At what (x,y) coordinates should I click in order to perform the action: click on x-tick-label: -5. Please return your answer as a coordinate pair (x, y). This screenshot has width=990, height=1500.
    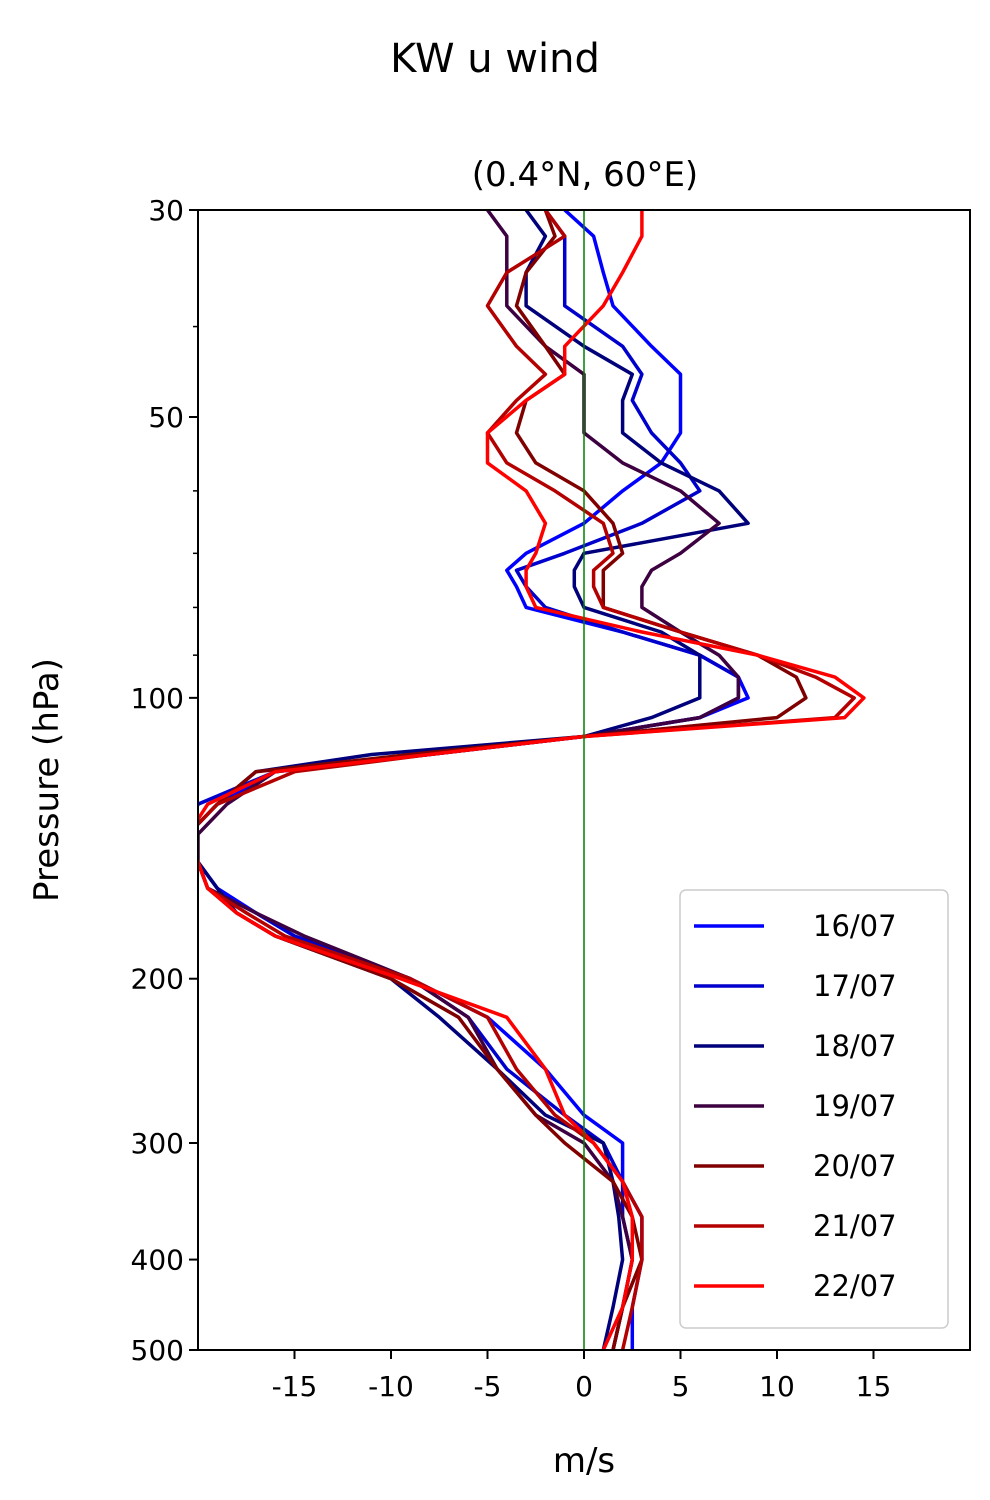
    Looking at the image, I should click on (488, 1386).